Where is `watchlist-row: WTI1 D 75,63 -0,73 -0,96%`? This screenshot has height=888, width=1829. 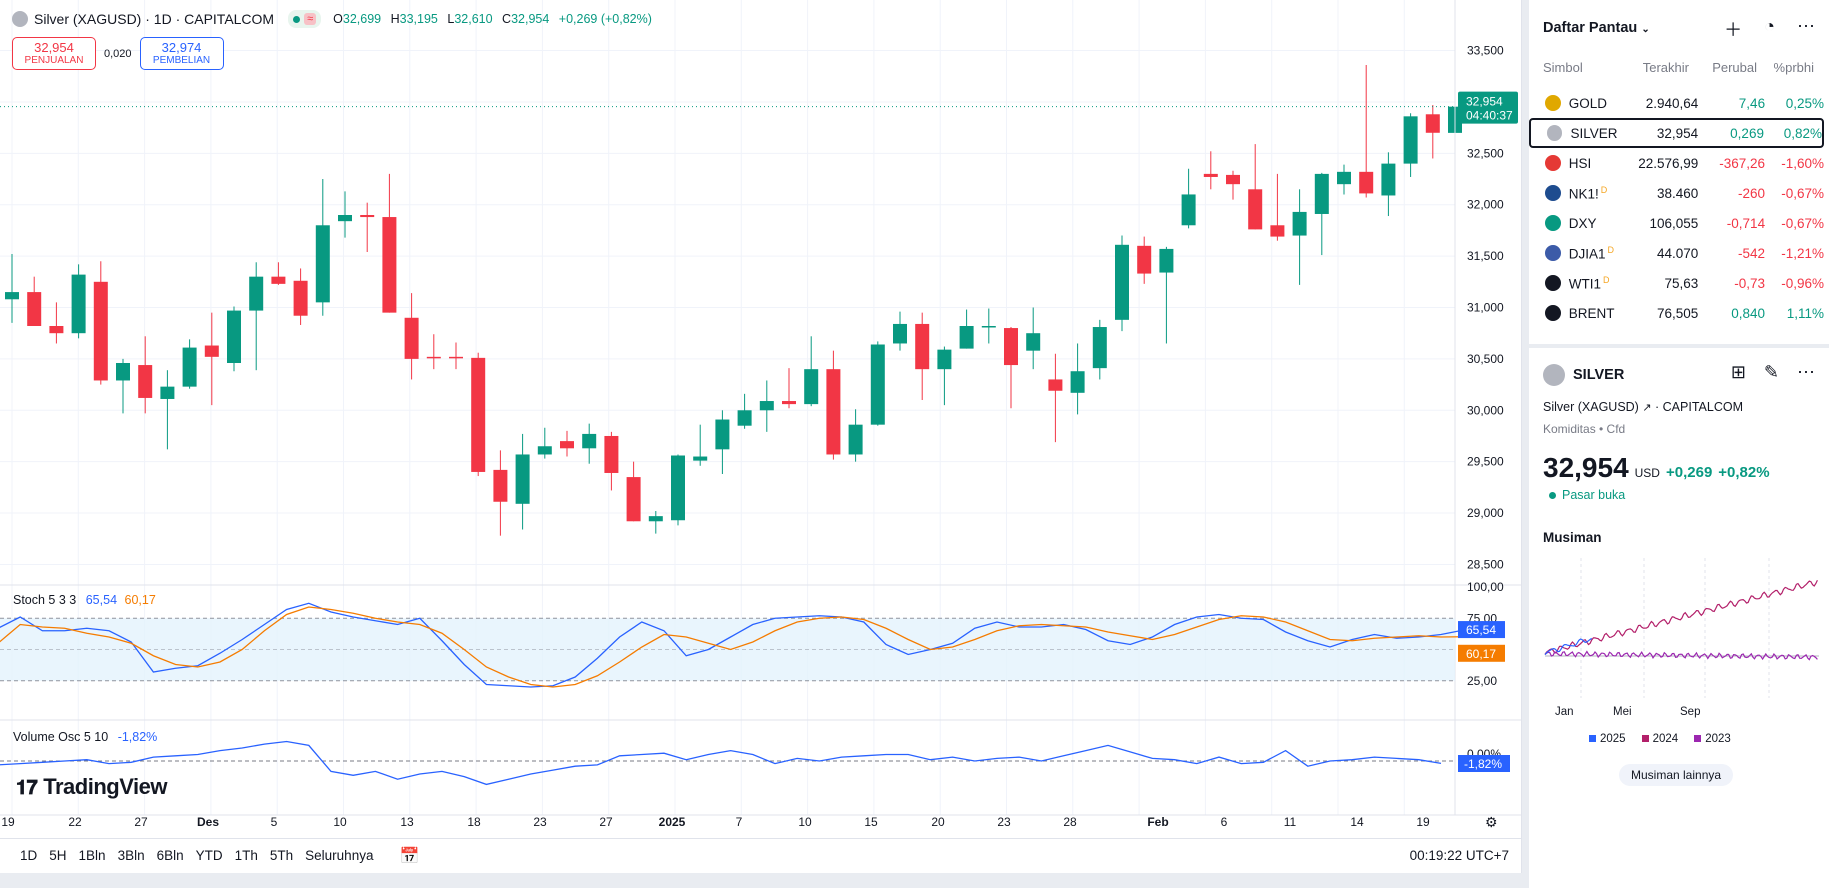
watchlist-row: WTI1 D 75,63 -0,73 -0,96% is located at coordinates (1676, 283).